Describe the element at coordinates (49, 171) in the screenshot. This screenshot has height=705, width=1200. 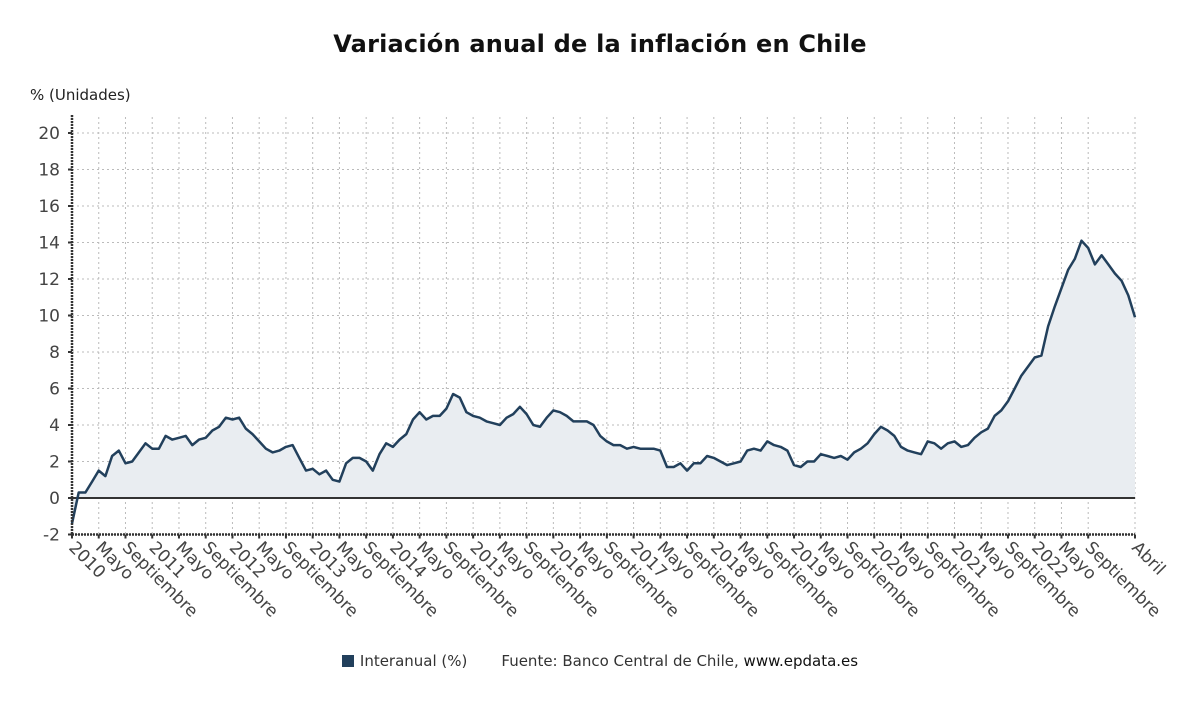
I see `y-tick-label: 18` at that location.